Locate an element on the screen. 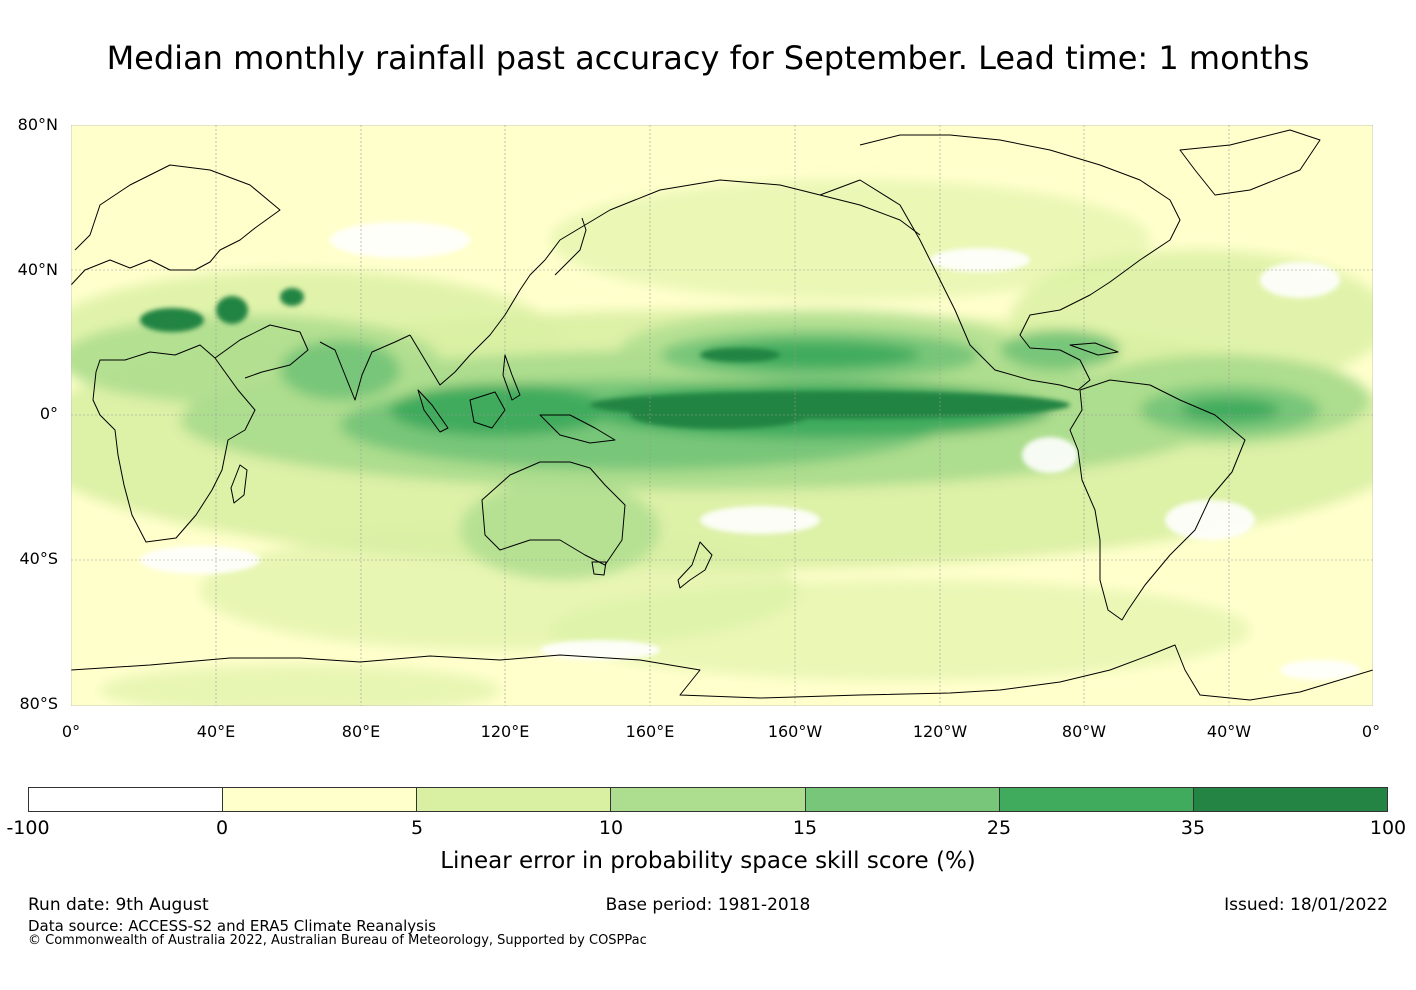  coastline-antarctica is located at coordinates (722, 672).